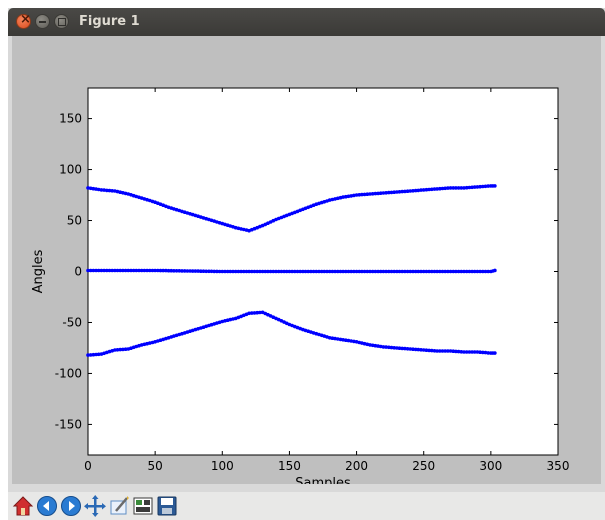 The width and height of the screenshot is (605, 520). Describe the element at coordinates (95, 506) in the screenshot. I see `pan-icon` at that location.